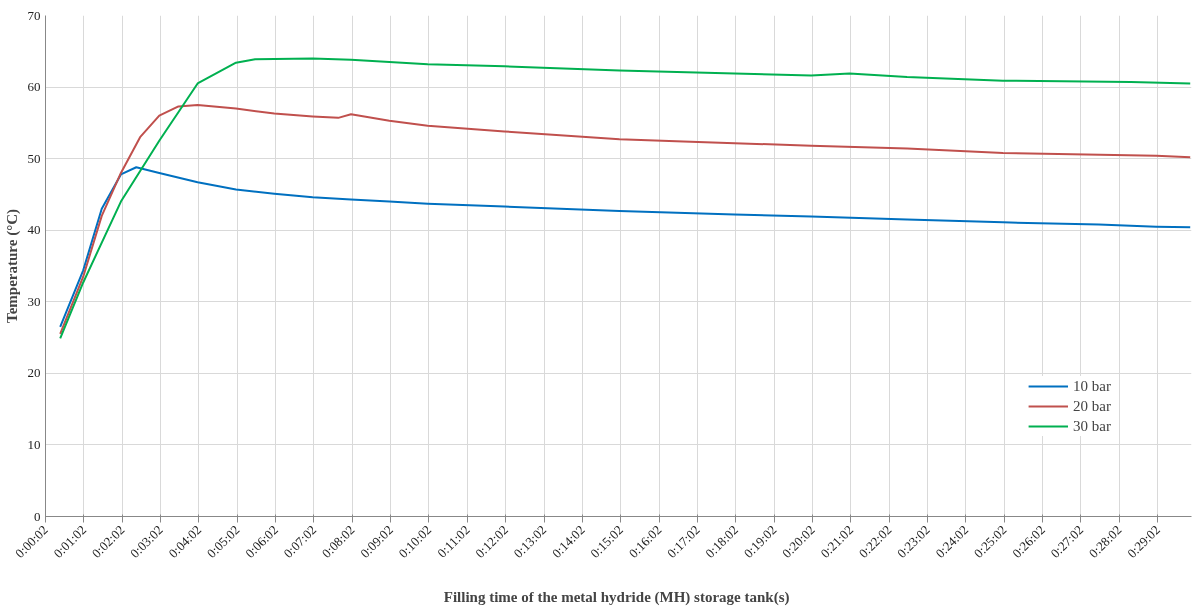 This screenshot has width=1196, height=608. Describe the element at coordinates (34, 444) in the screenshot. I see `y-tick-label: 10` at that location.